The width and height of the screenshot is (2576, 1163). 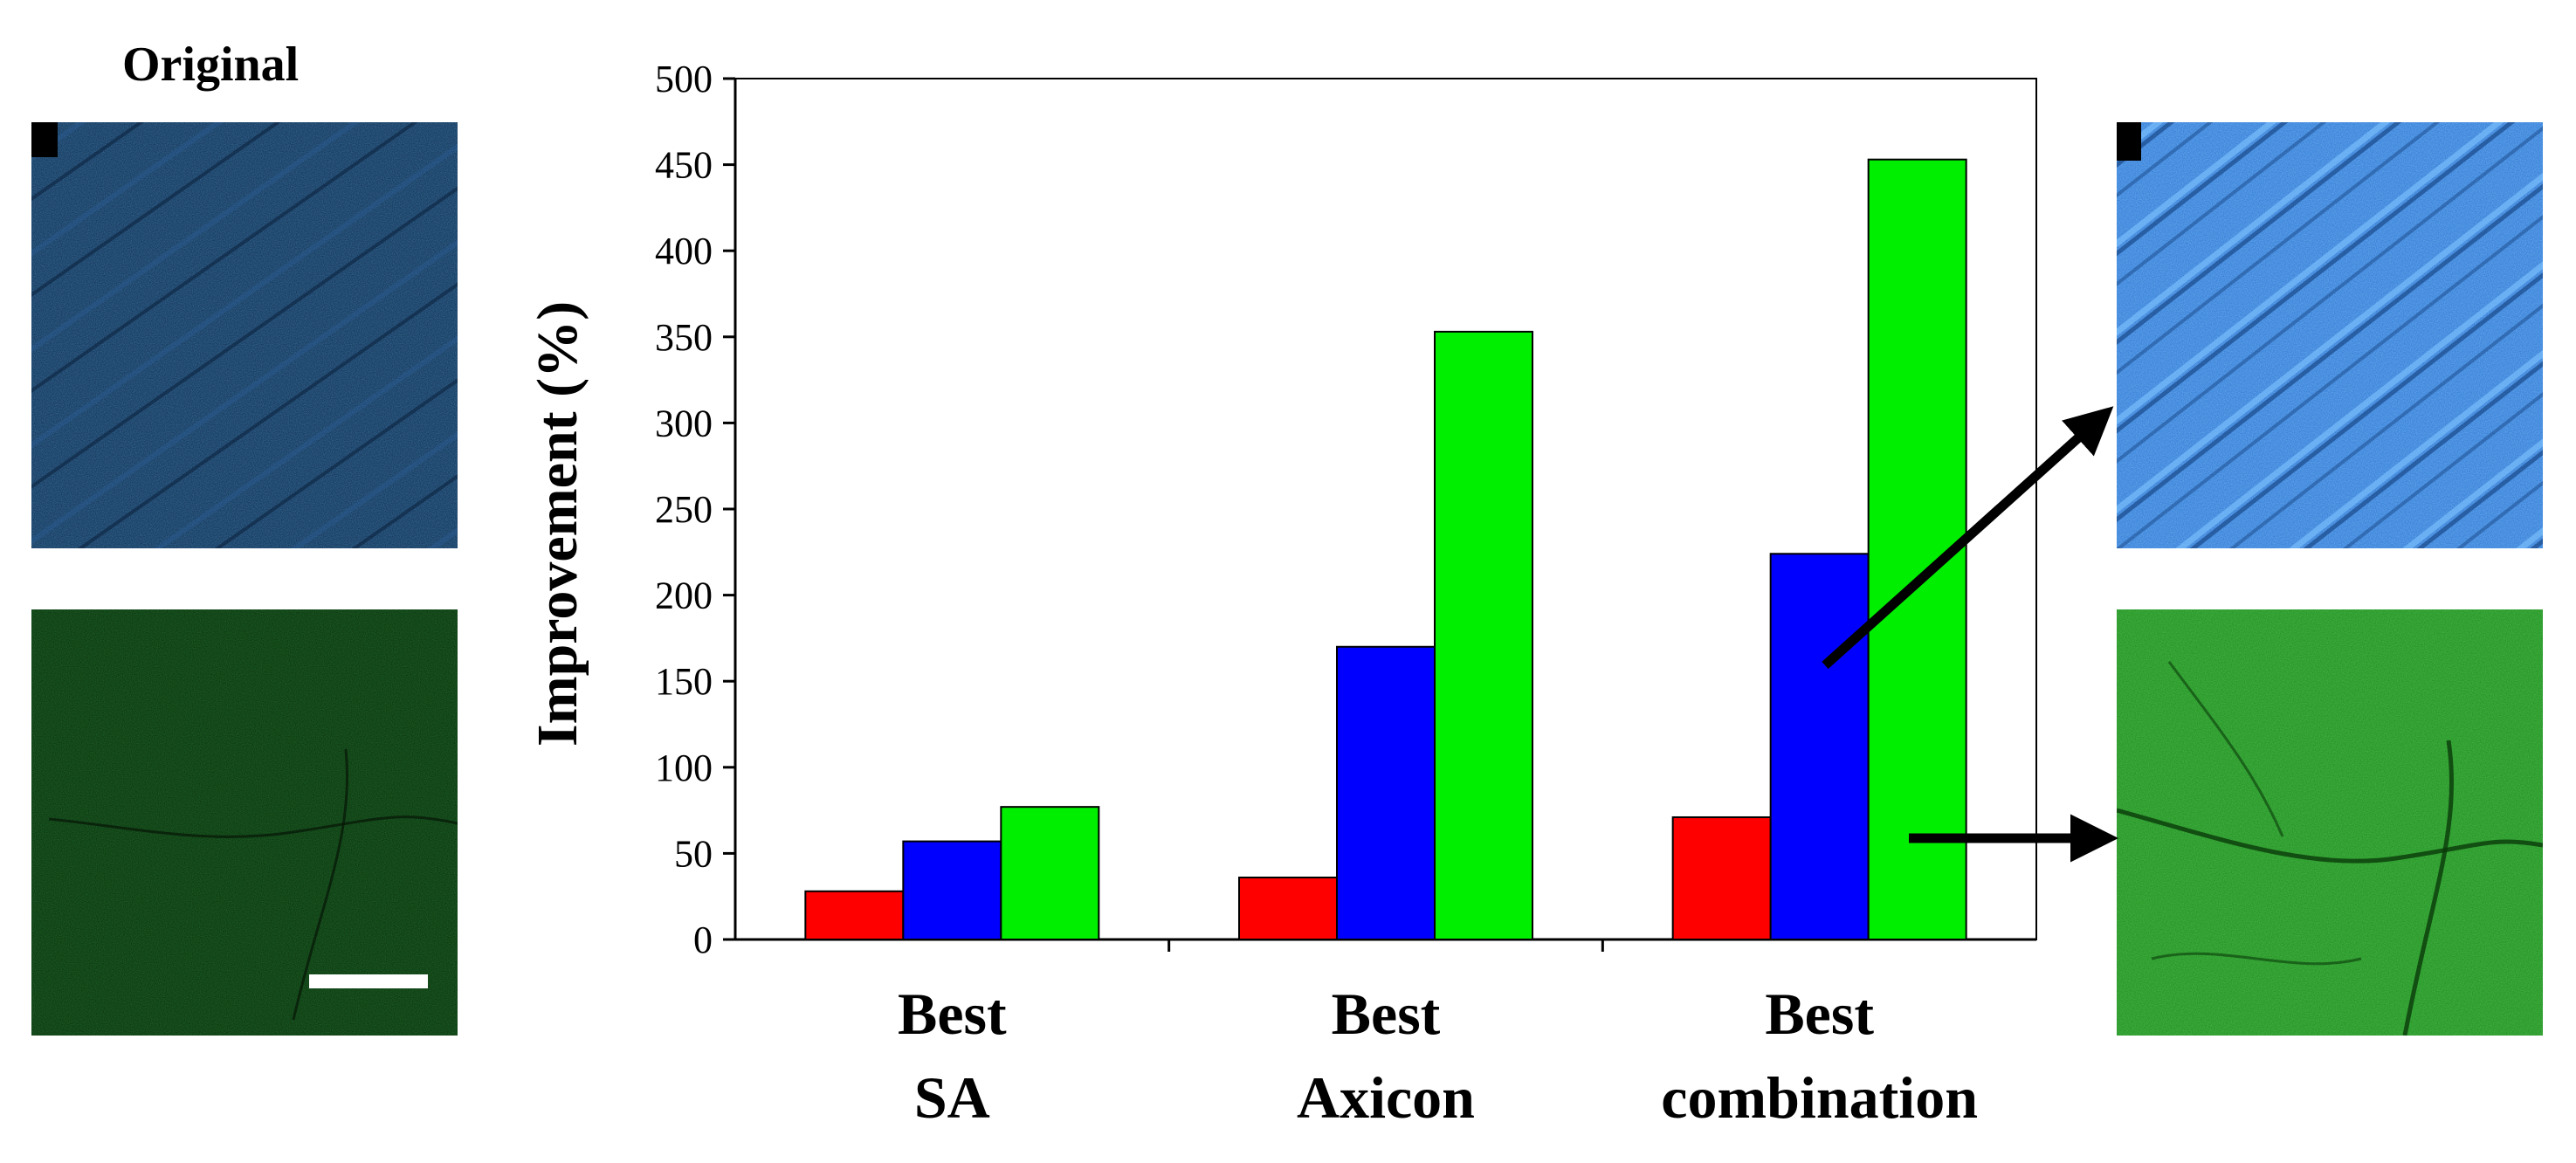 What do you see at coordinates (2330, 822) in the screenshot?
I see `improved-green-image` at bounding box center [2330, 822].